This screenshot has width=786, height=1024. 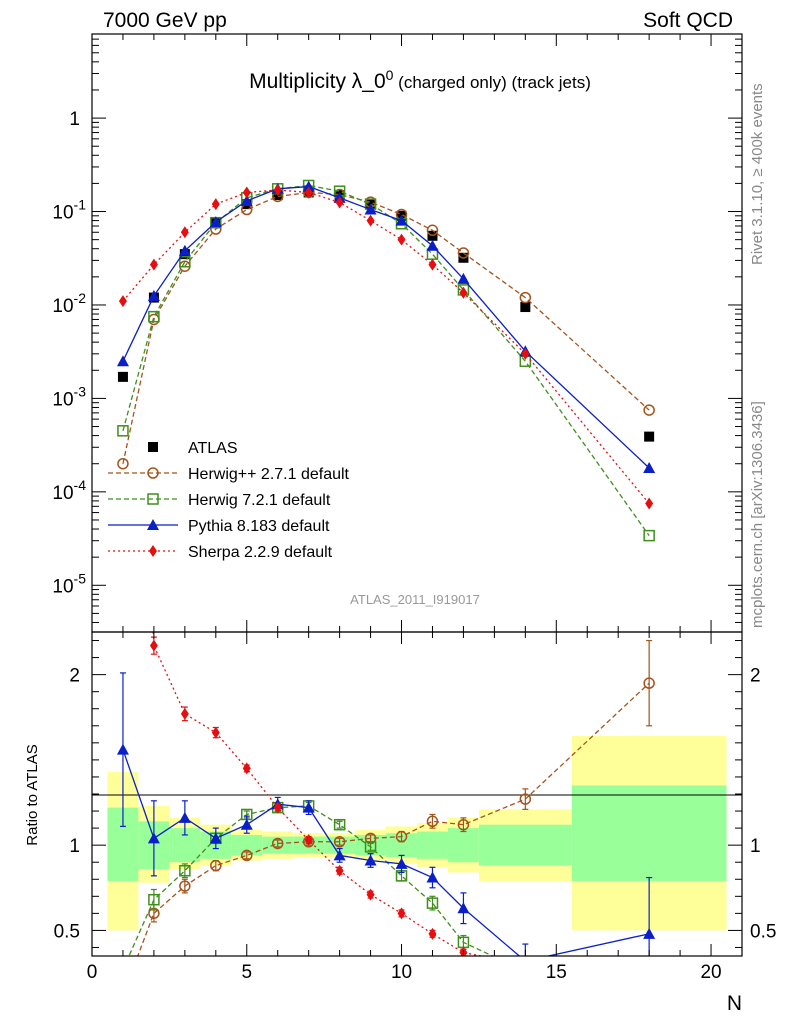 I want to click on x-tick-label: 20, so click(x=710, y=972).